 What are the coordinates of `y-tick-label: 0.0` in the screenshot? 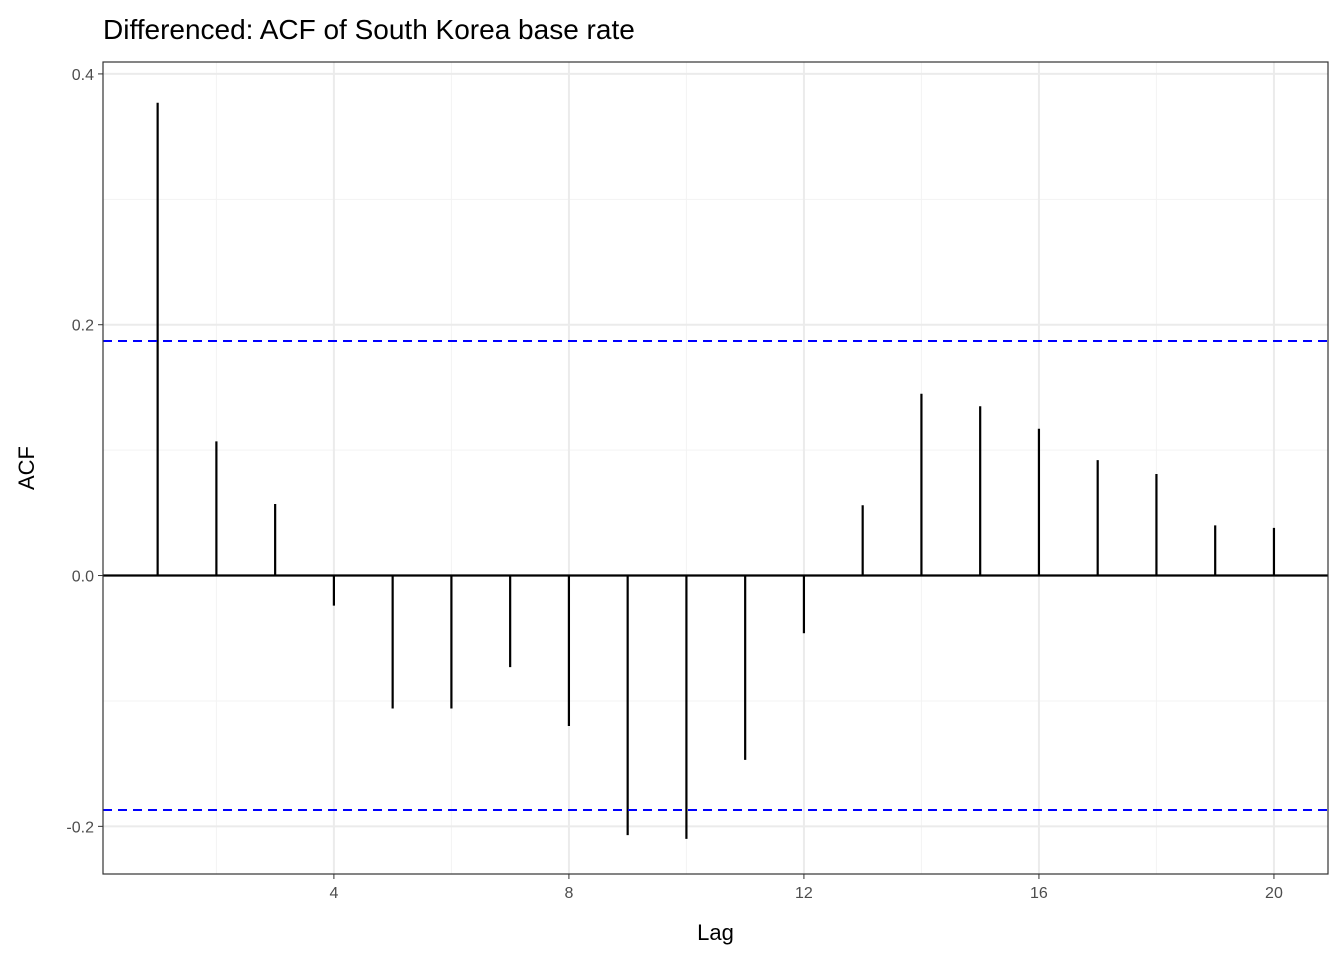 It's located at (83, 577).